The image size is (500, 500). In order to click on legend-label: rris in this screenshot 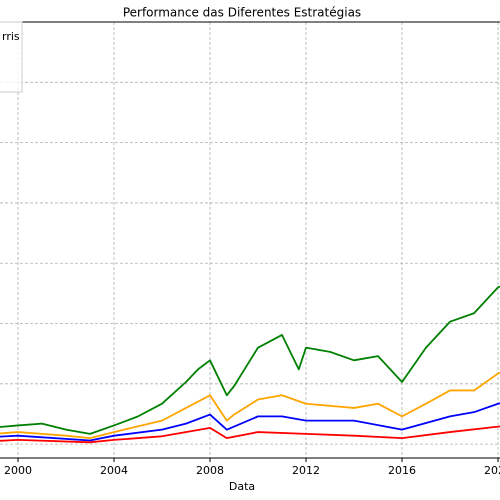, I will do `click(11, 36)`.